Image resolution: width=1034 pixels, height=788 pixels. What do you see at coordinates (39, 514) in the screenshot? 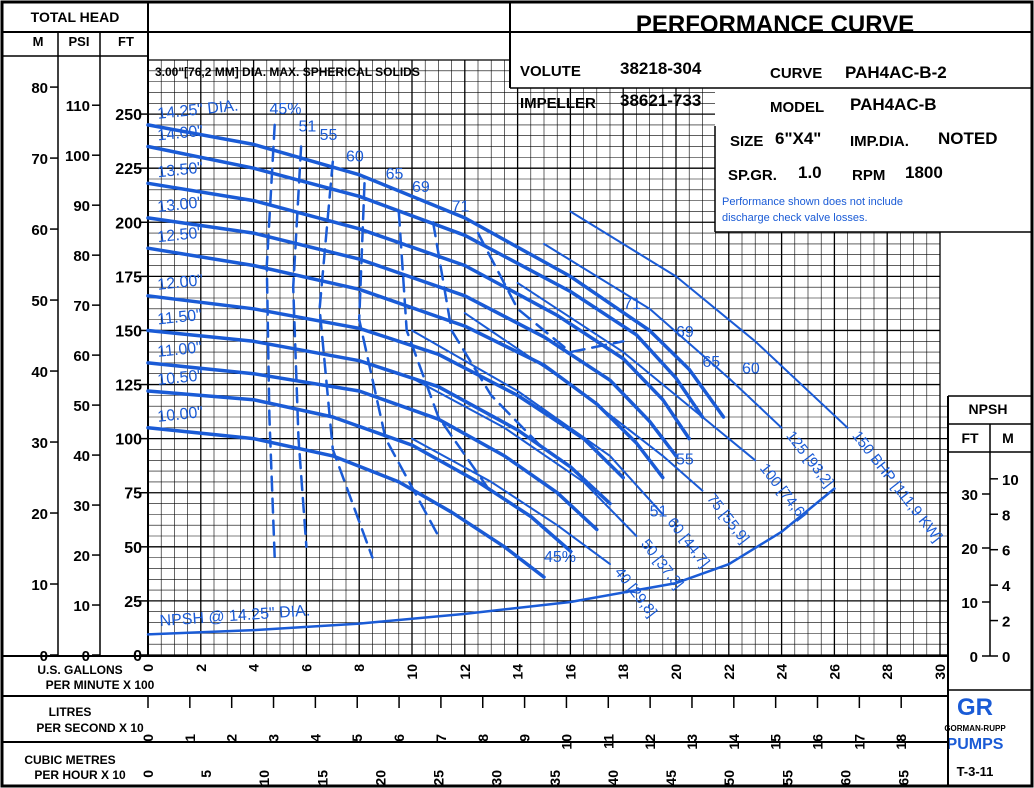
I see `m-tick-label: 20` at bounding box center [39, 514].